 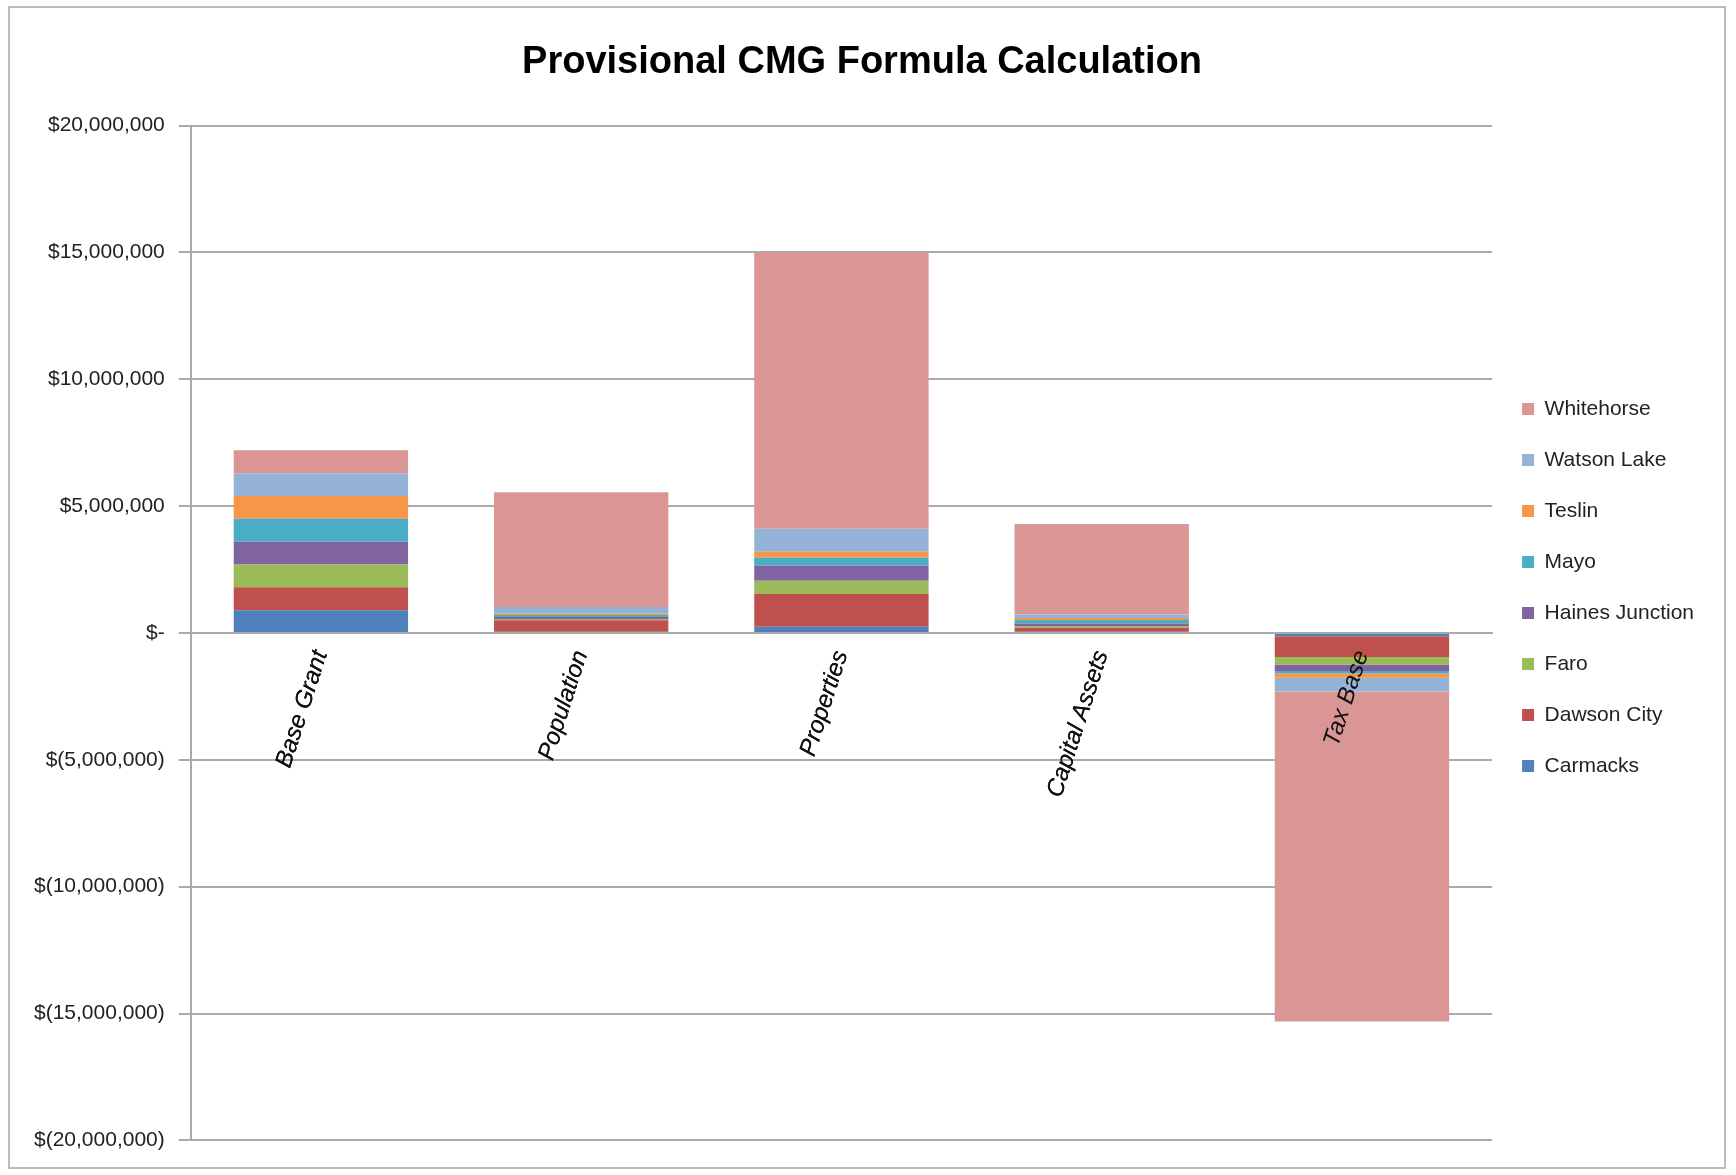 What do you see at coordinates (99, 1139) in the screenshot?
I see `y-tick-label: $(20,000,000)` at bounding box center [99, 1139].